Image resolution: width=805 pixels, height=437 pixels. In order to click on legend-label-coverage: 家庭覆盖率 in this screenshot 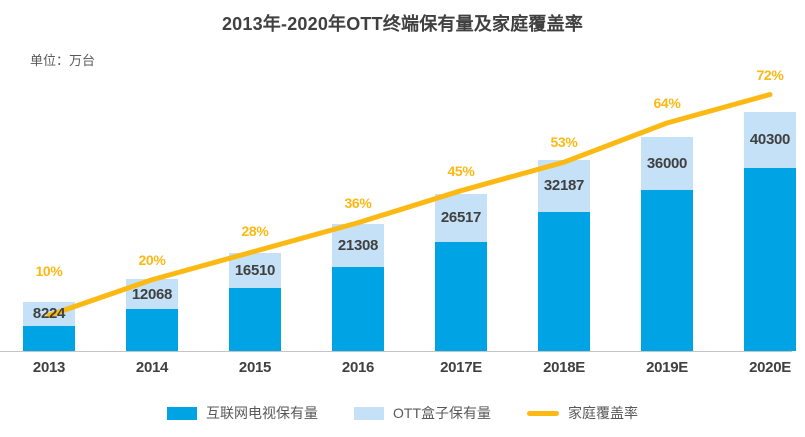, I will do `click(603, 413)`.